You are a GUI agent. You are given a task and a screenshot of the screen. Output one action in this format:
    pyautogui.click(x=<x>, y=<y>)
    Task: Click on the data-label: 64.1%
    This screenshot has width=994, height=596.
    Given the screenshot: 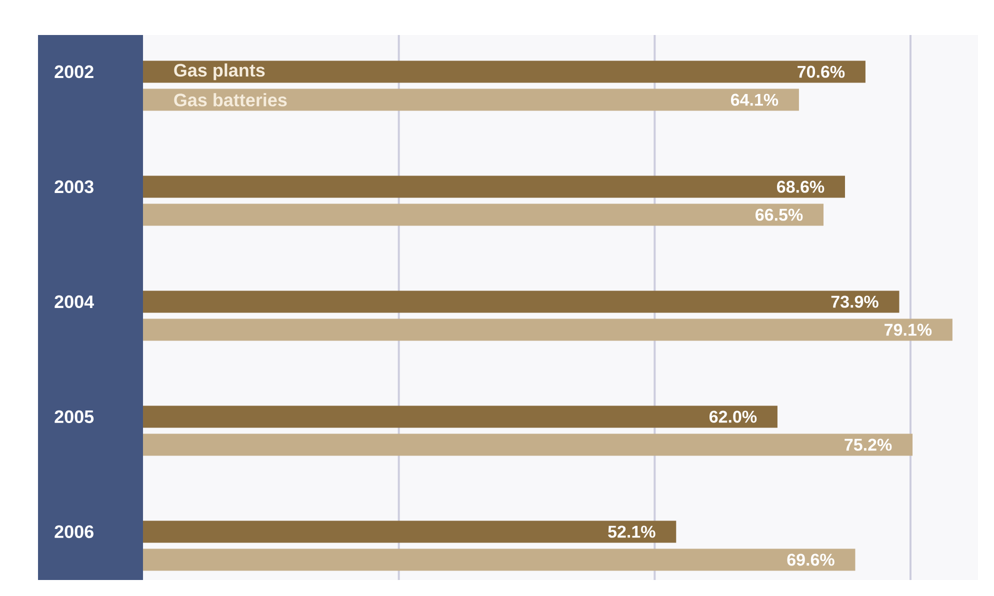 What is the action you would take?
    pyautogui.click(x=754, y=100)
    